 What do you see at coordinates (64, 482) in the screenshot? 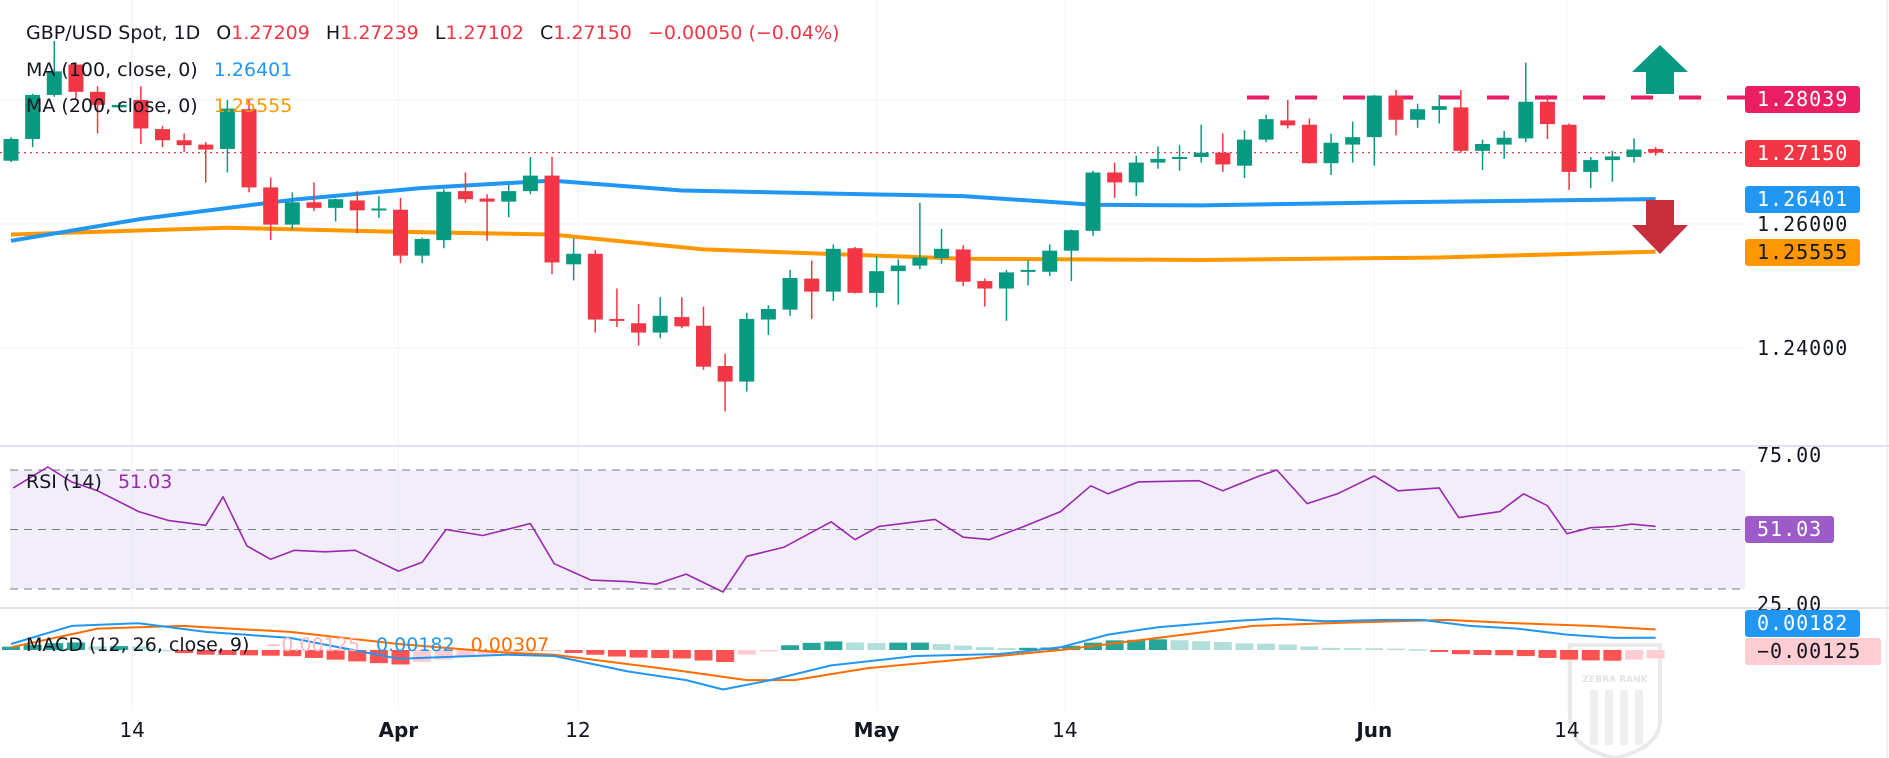
I see `rsi-label: RSI (14)` at bounding box center [64, 482].